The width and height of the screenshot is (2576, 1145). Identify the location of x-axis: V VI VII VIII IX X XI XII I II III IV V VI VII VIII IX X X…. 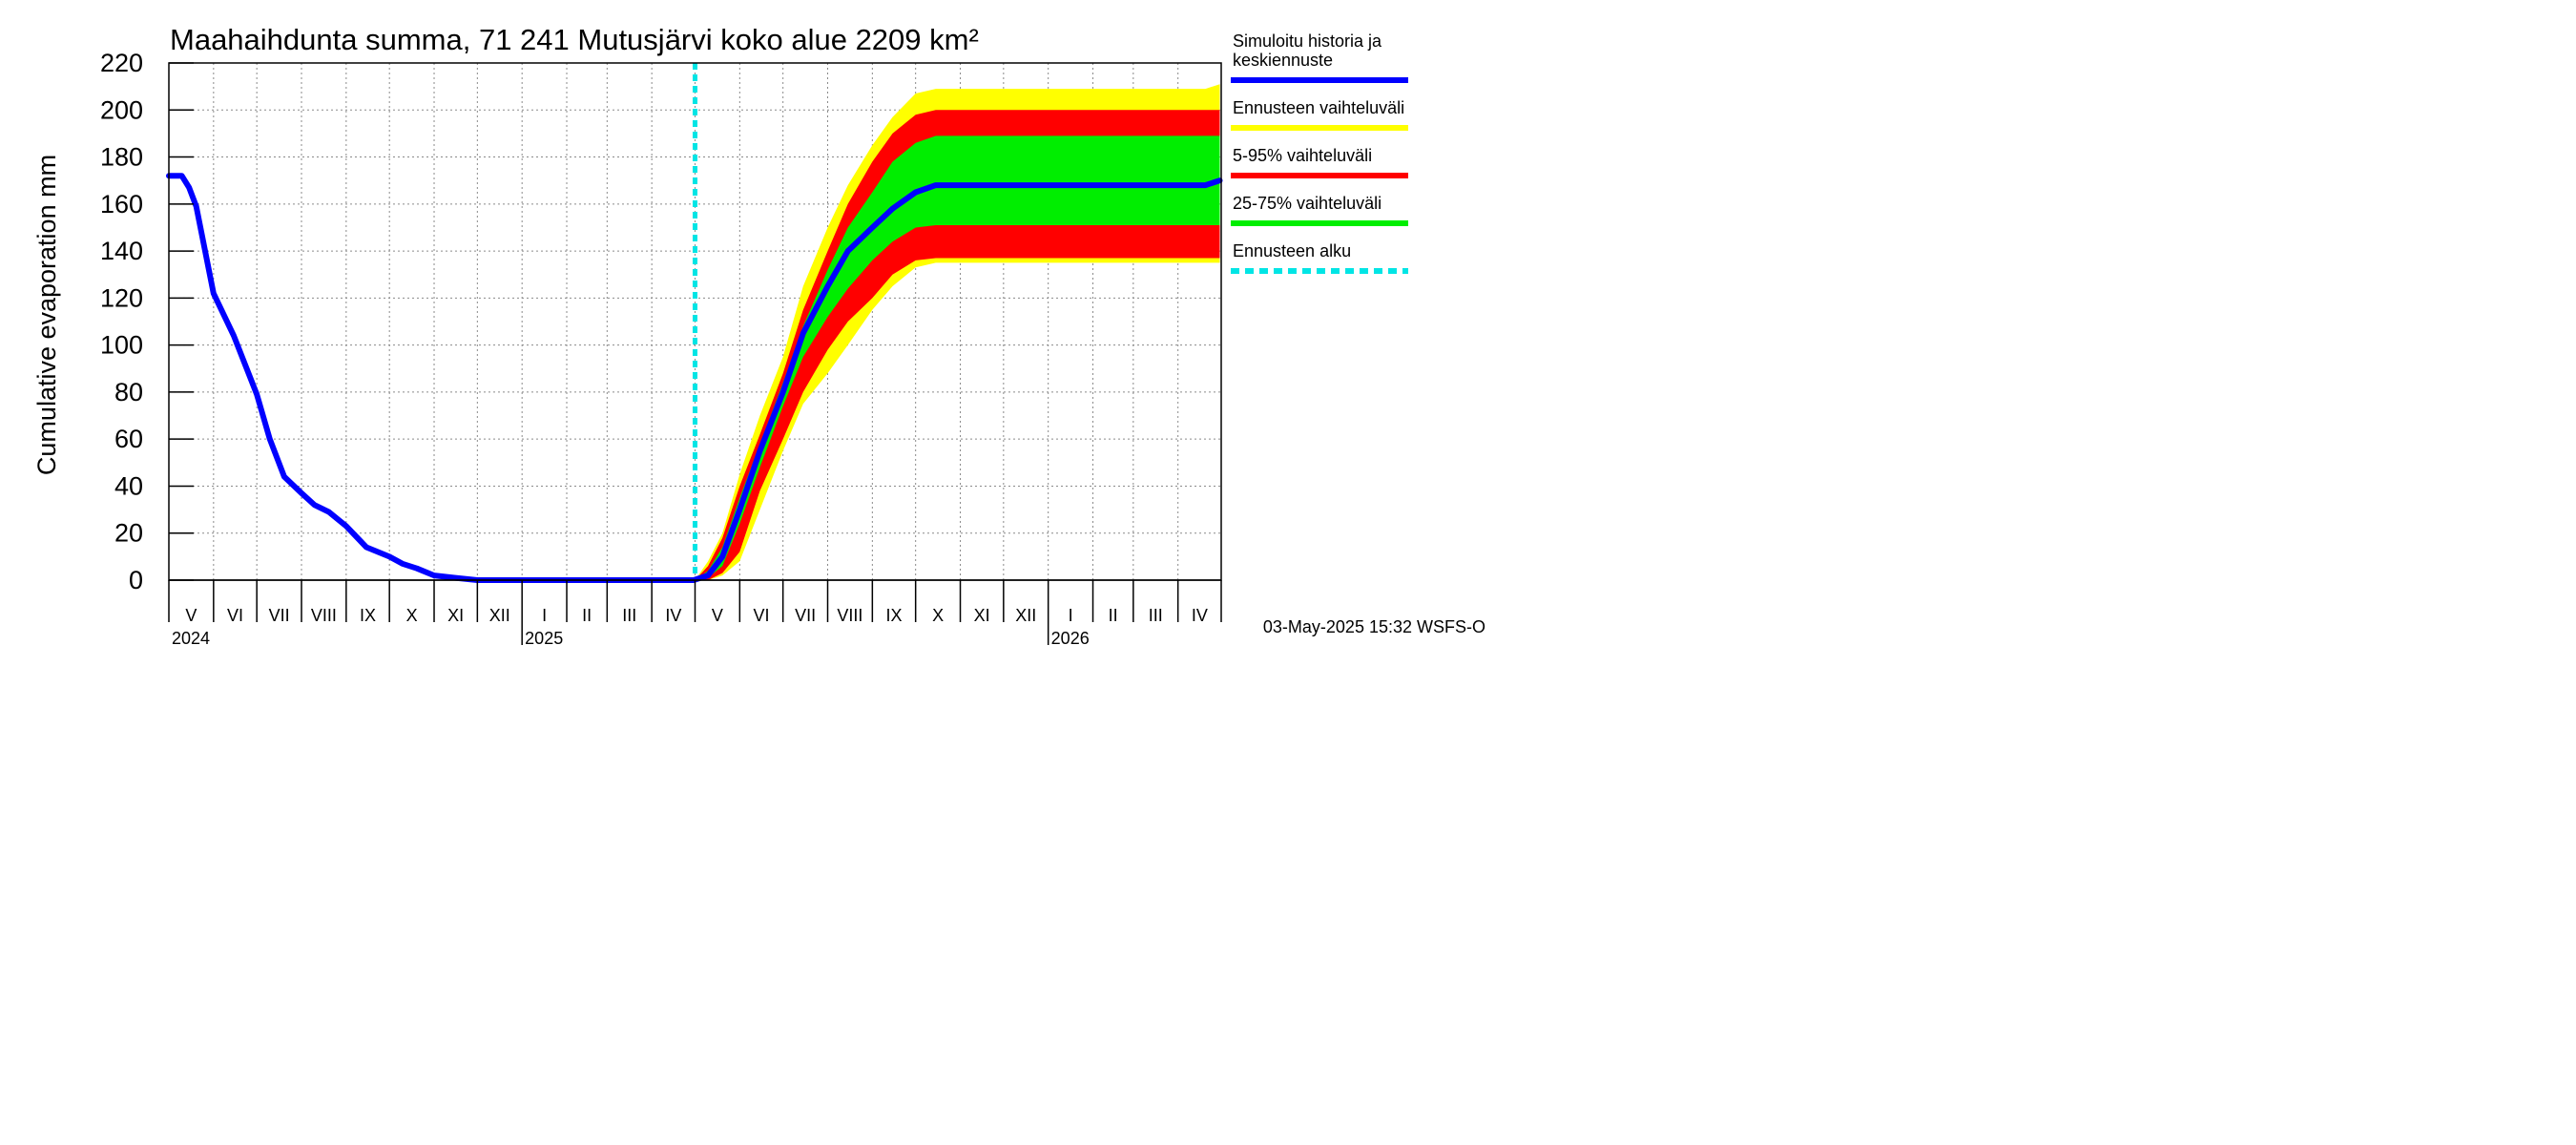
(695, 613).